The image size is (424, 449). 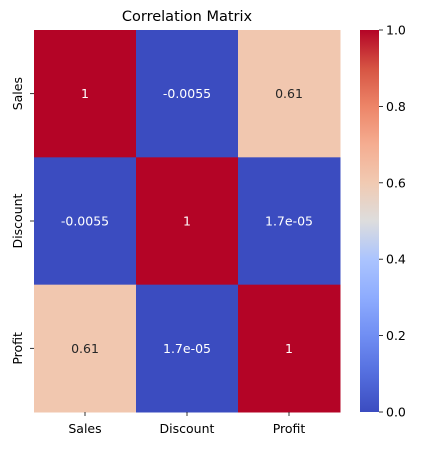 I want to click on x-axis: Sales Discount Profit, so click(x=186, y=424).